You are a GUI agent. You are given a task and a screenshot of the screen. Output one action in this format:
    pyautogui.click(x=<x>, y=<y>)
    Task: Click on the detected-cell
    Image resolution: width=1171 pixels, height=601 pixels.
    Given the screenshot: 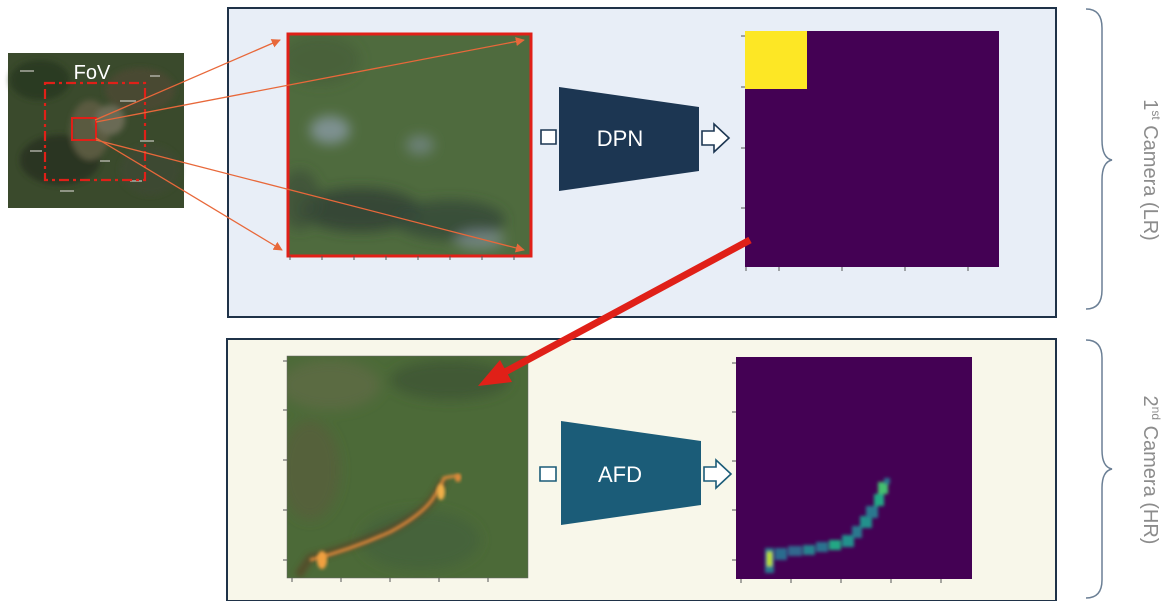 What is the action you would take?
    pyautogui.click(x=776, y=60)
    